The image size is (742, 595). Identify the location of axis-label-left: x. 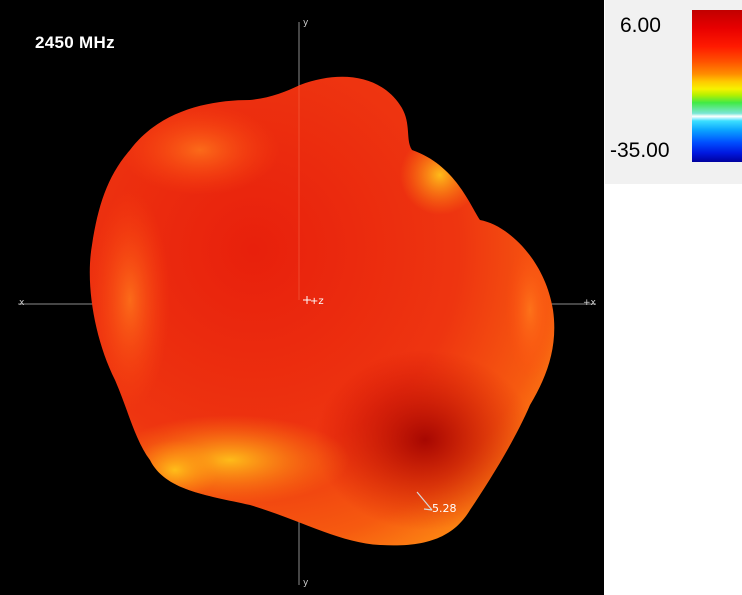
(22, 303).